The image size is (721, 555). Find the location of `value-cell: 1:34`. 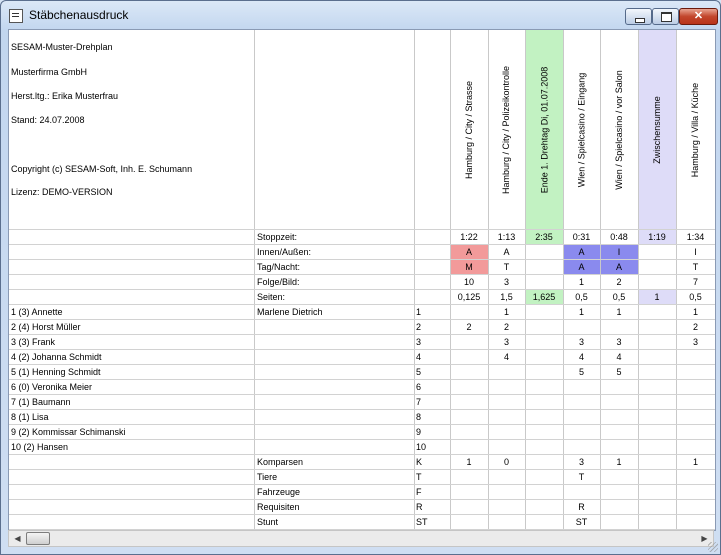

value-cell: 1:34 is located at coordinates (695, 237).